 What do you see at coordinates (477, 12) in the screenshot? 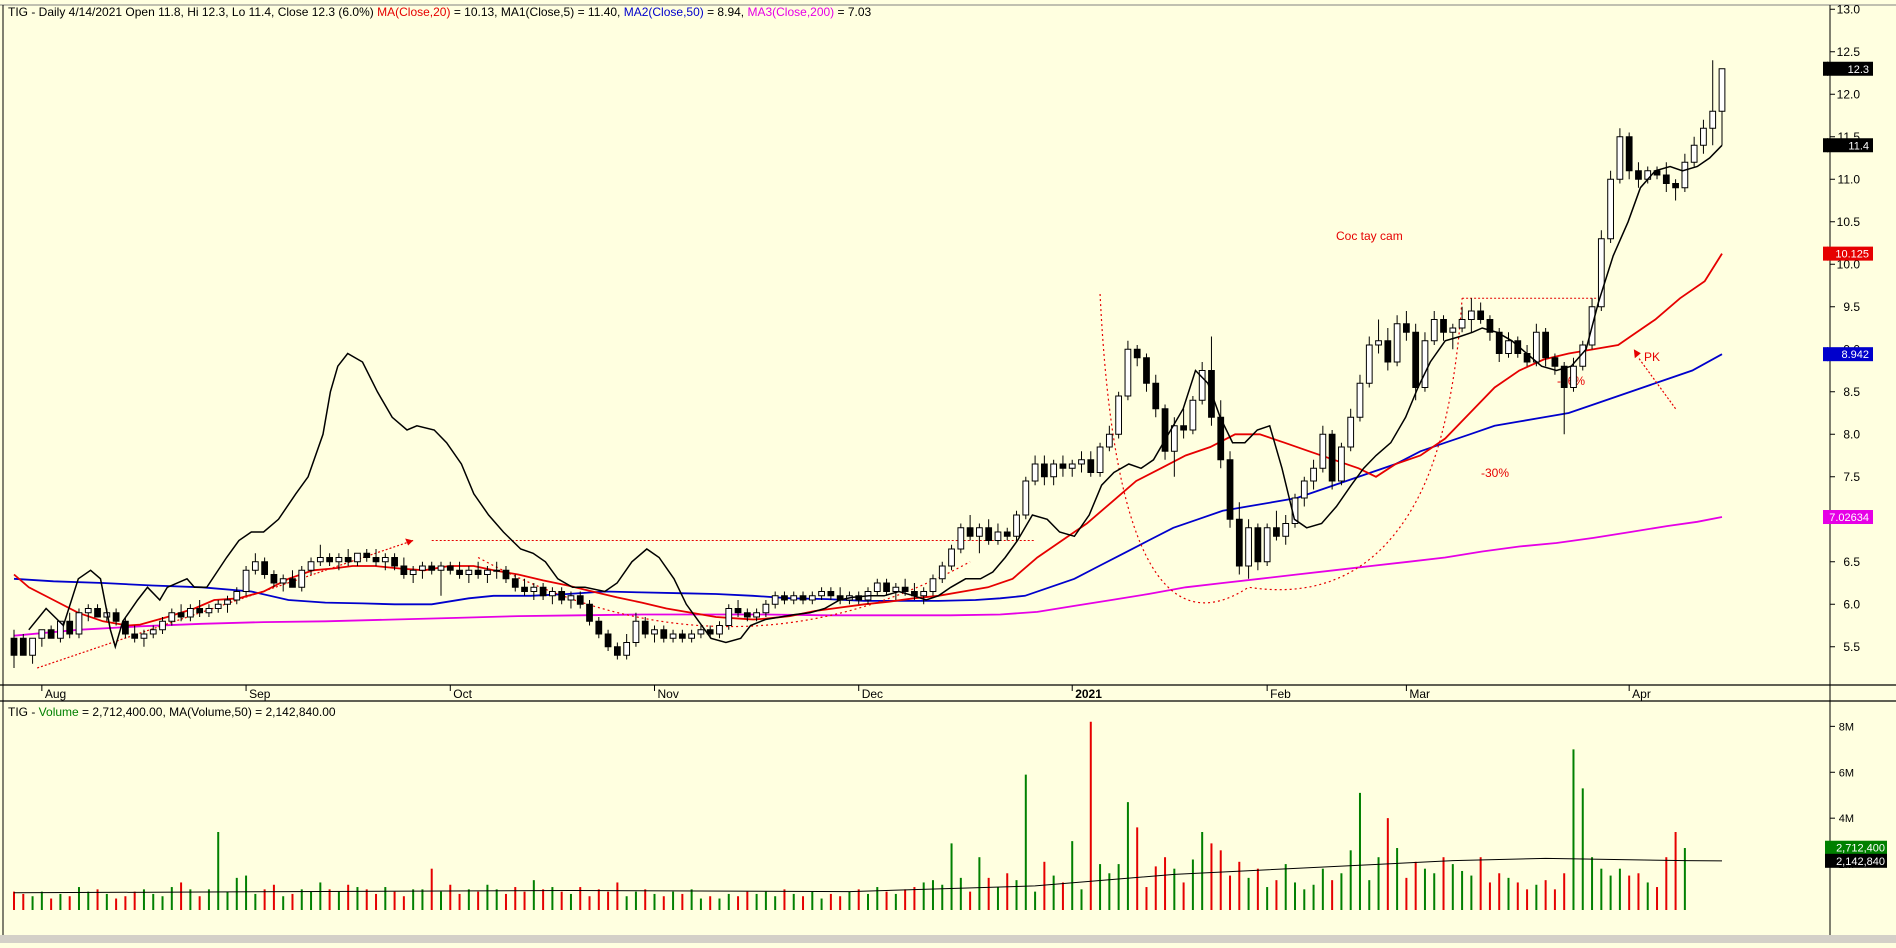
I see `ma20-value: = 10.13,` at bounding box center [477, 12].